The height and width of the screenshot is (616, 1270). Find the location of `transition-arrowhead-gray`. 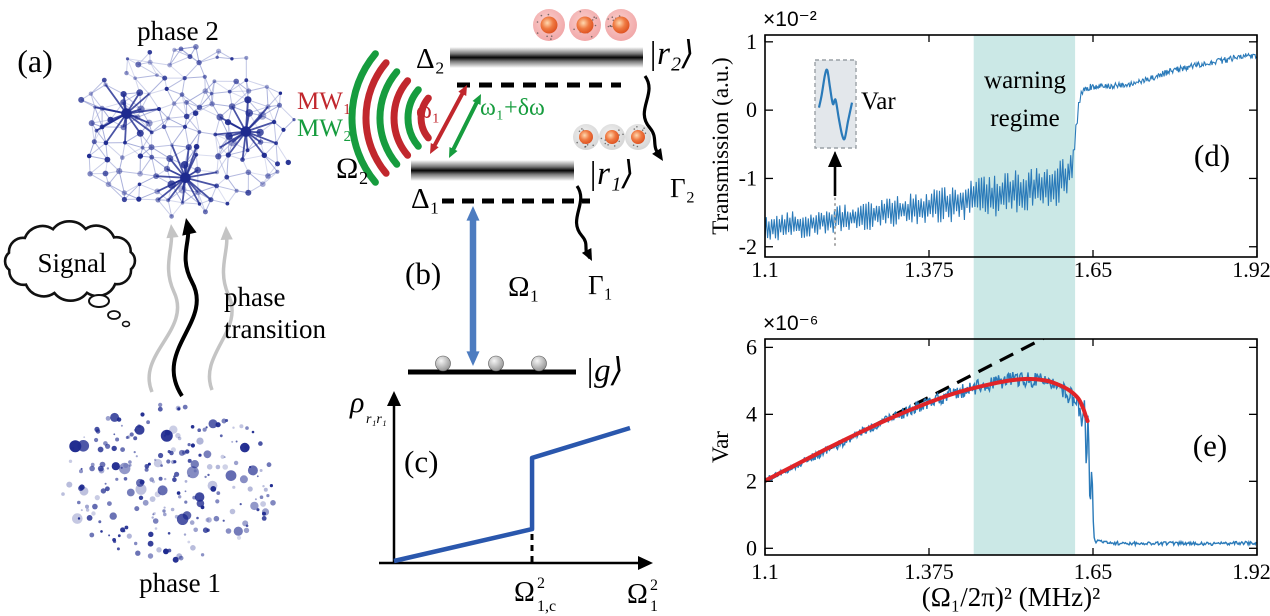

transition-arrowhead-gray is located at coordinates (172, 231).